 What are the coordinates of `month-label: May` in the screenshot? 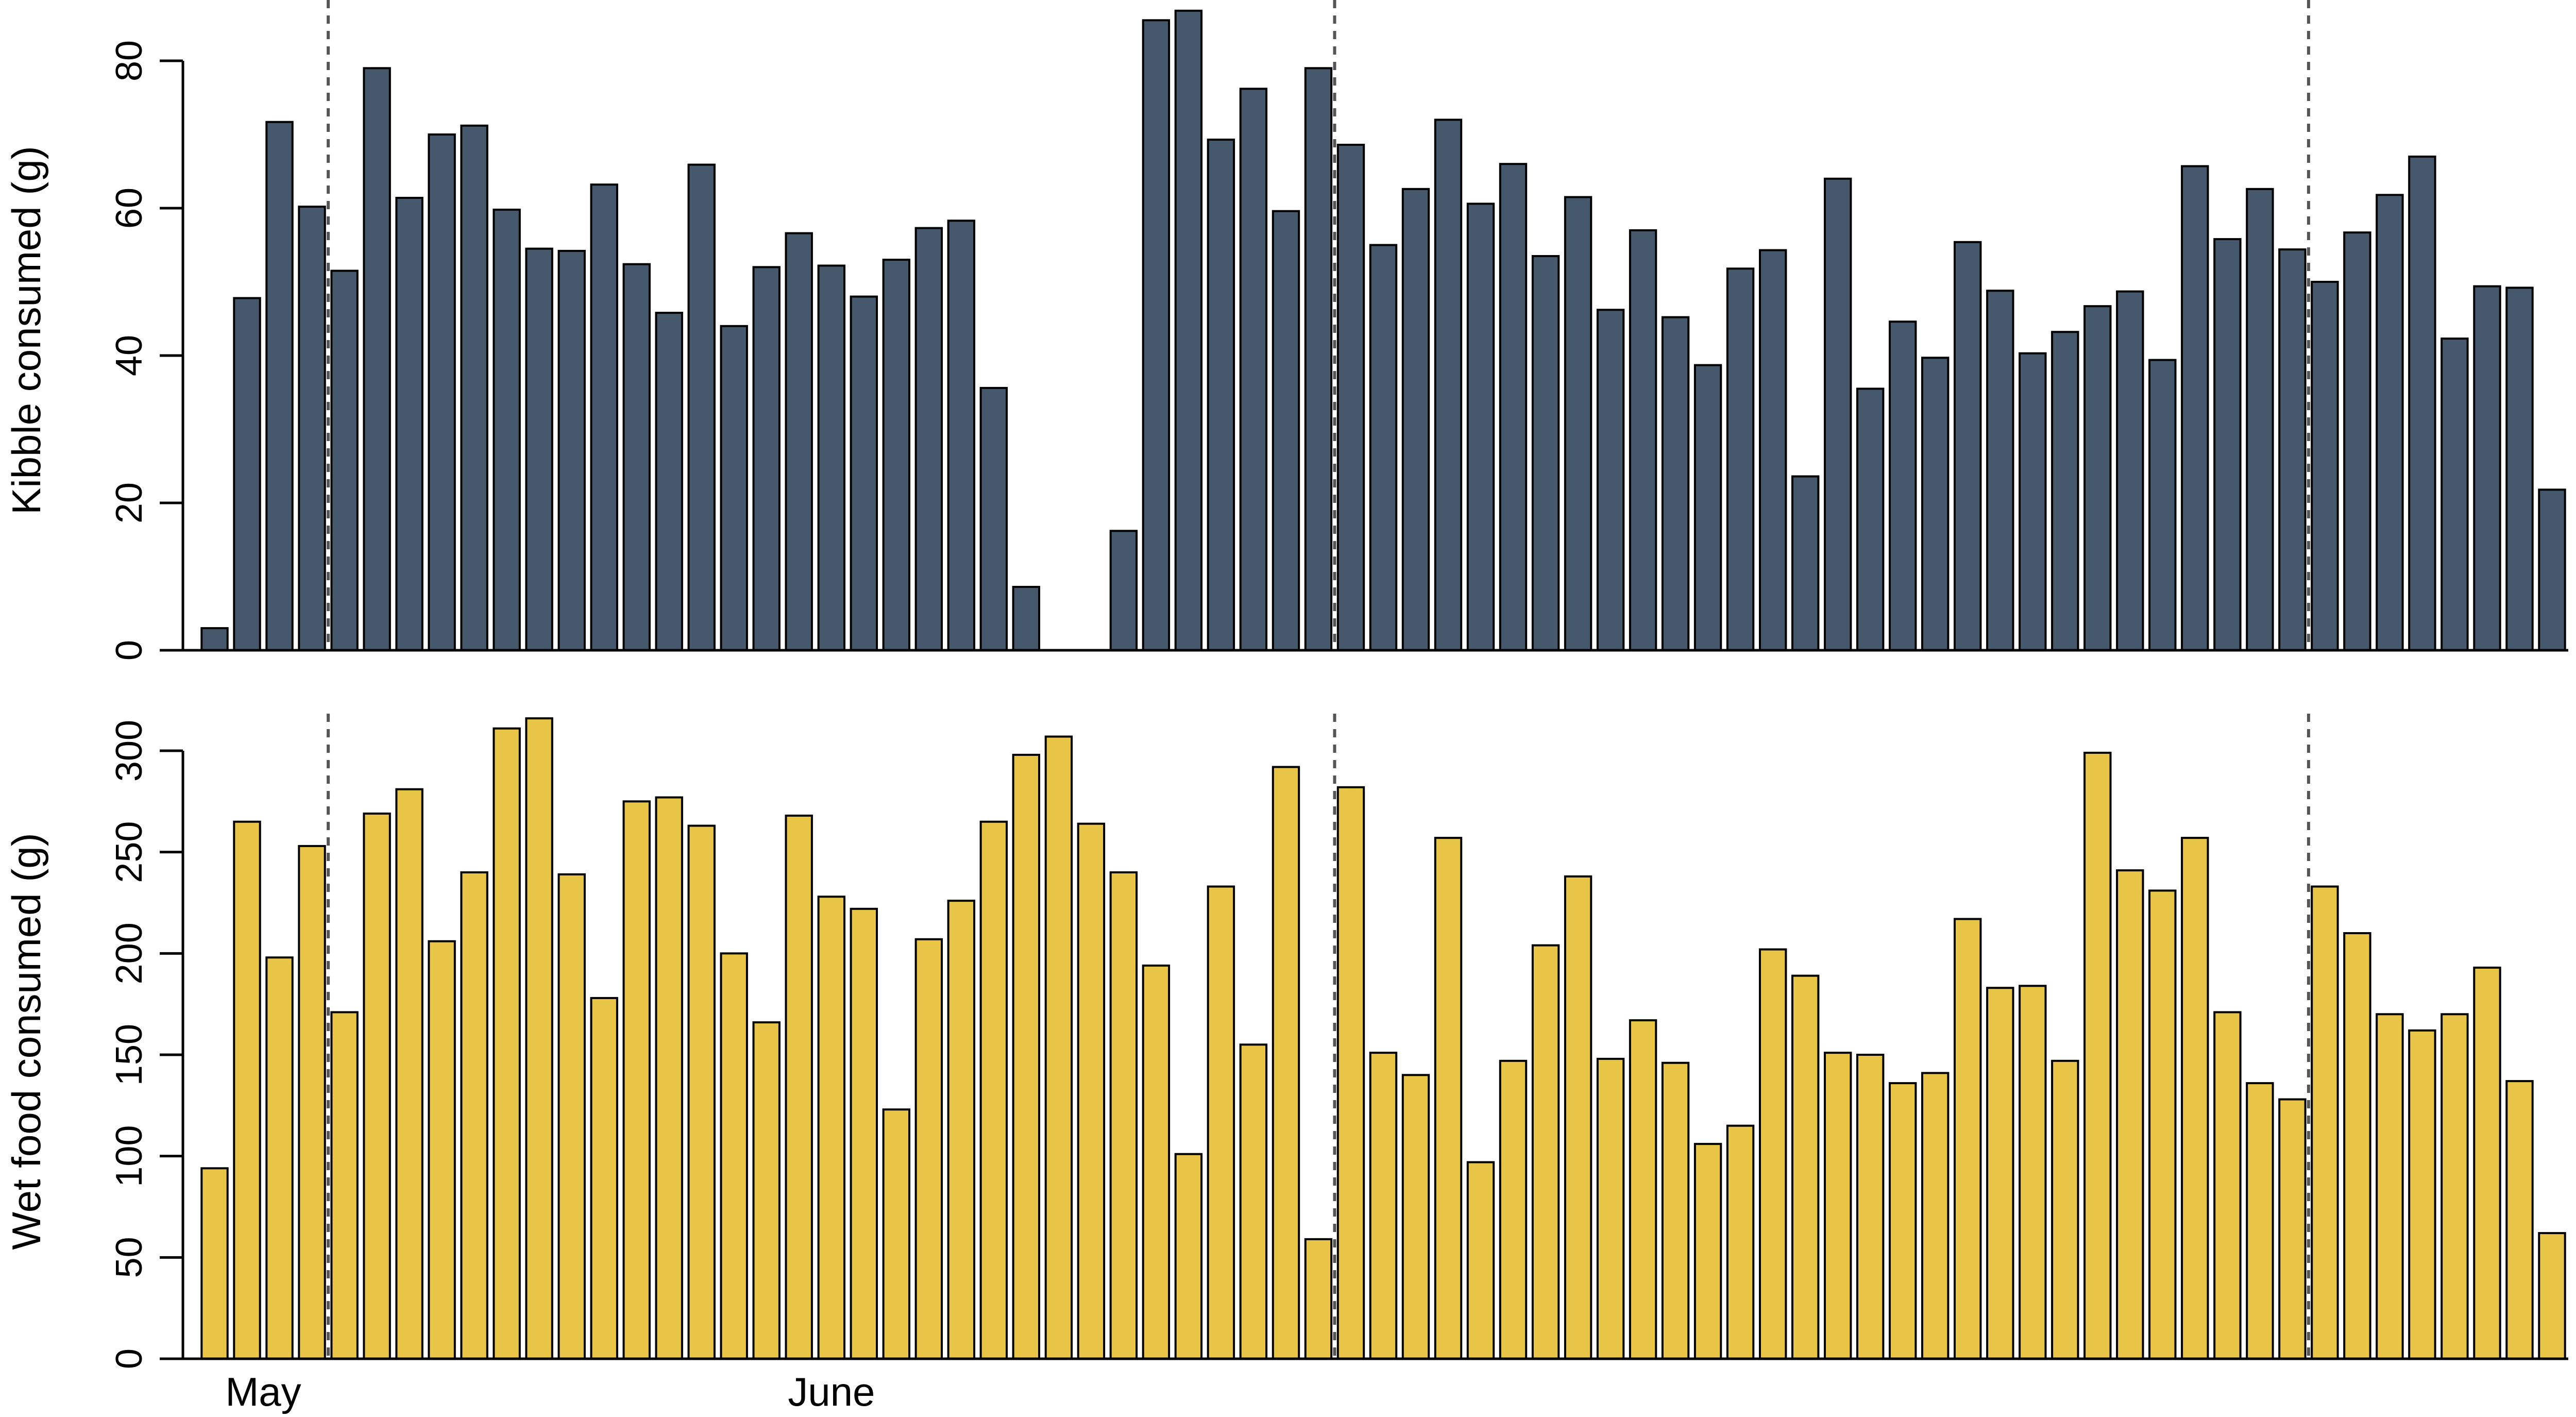 It's located at (263, 1391).